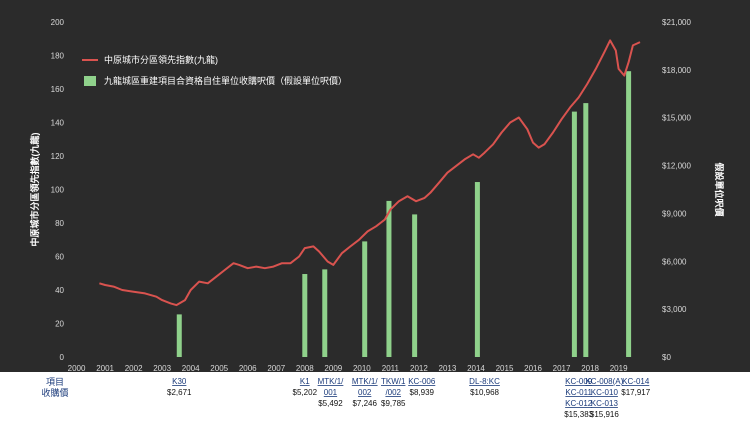 The height and width of the screenshot is (422, 750). I want to click on y-left-axis-title: 中原城市分區領先指數(九龍), so click(34, 190).